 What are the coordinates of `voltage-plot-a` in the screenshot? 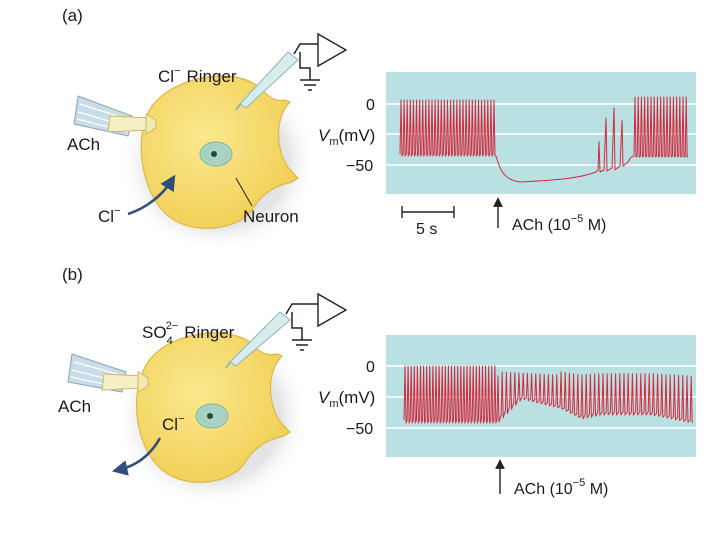 It's located at (541, 133).